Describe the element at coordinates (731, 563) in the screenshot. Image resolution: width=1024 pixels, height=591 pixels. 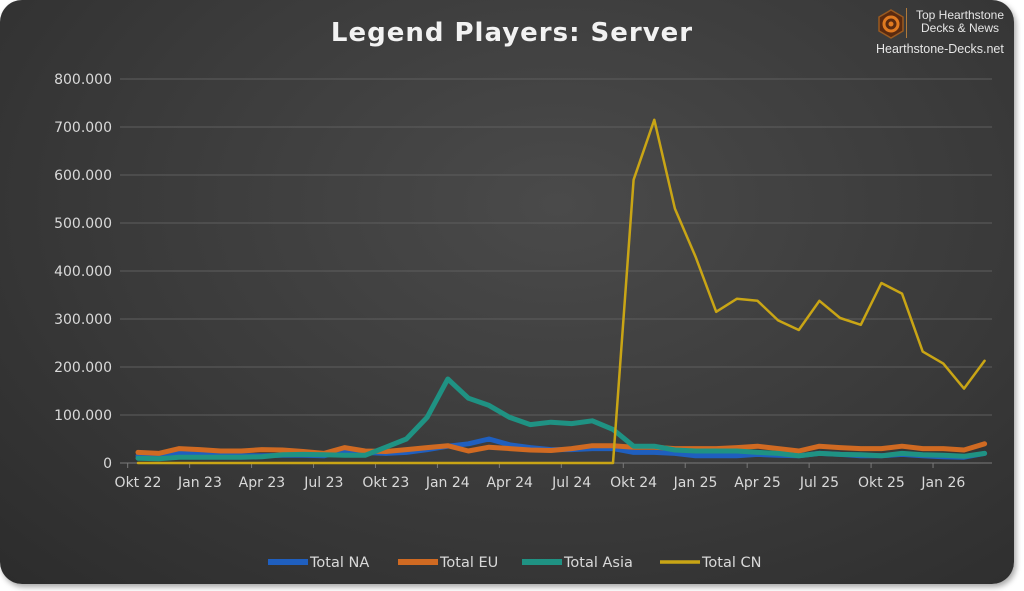
I see `legend-label: Total CN` at that location.